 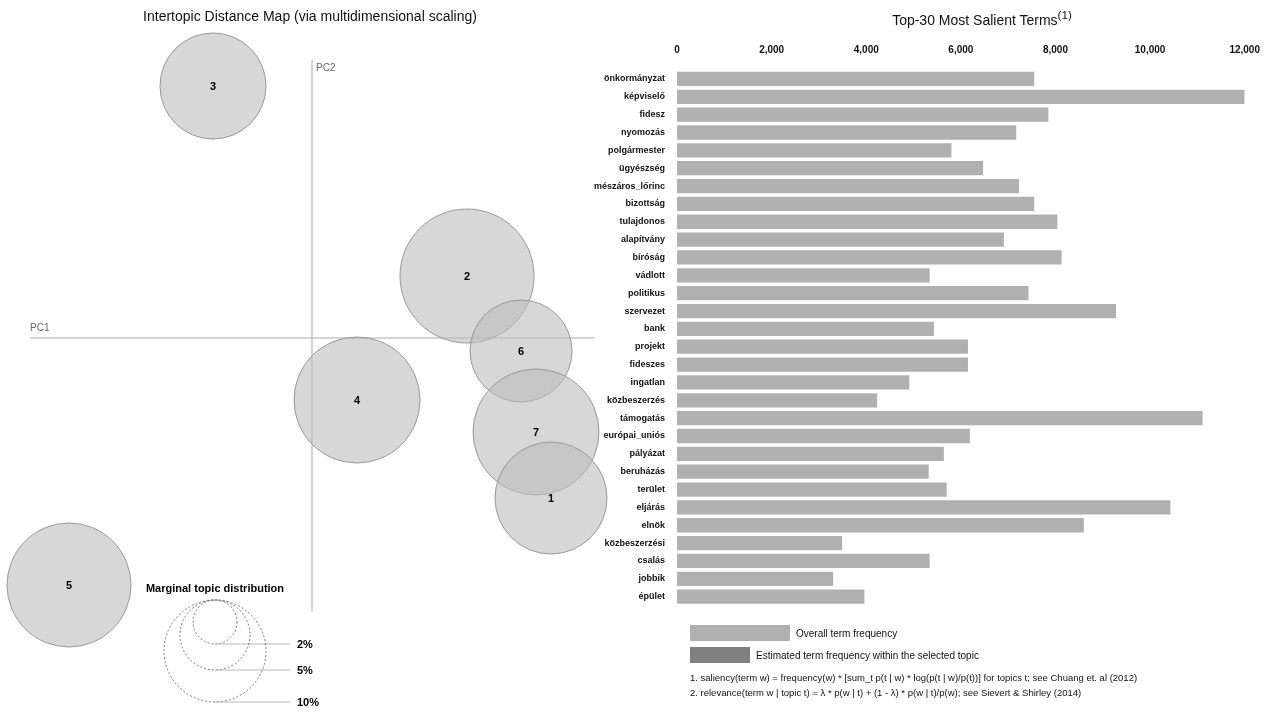 What do you see at coordinates (643, 239) in the screenshot?
I see `y-tick-label: alapítvány` at bounding box center [643, 239].